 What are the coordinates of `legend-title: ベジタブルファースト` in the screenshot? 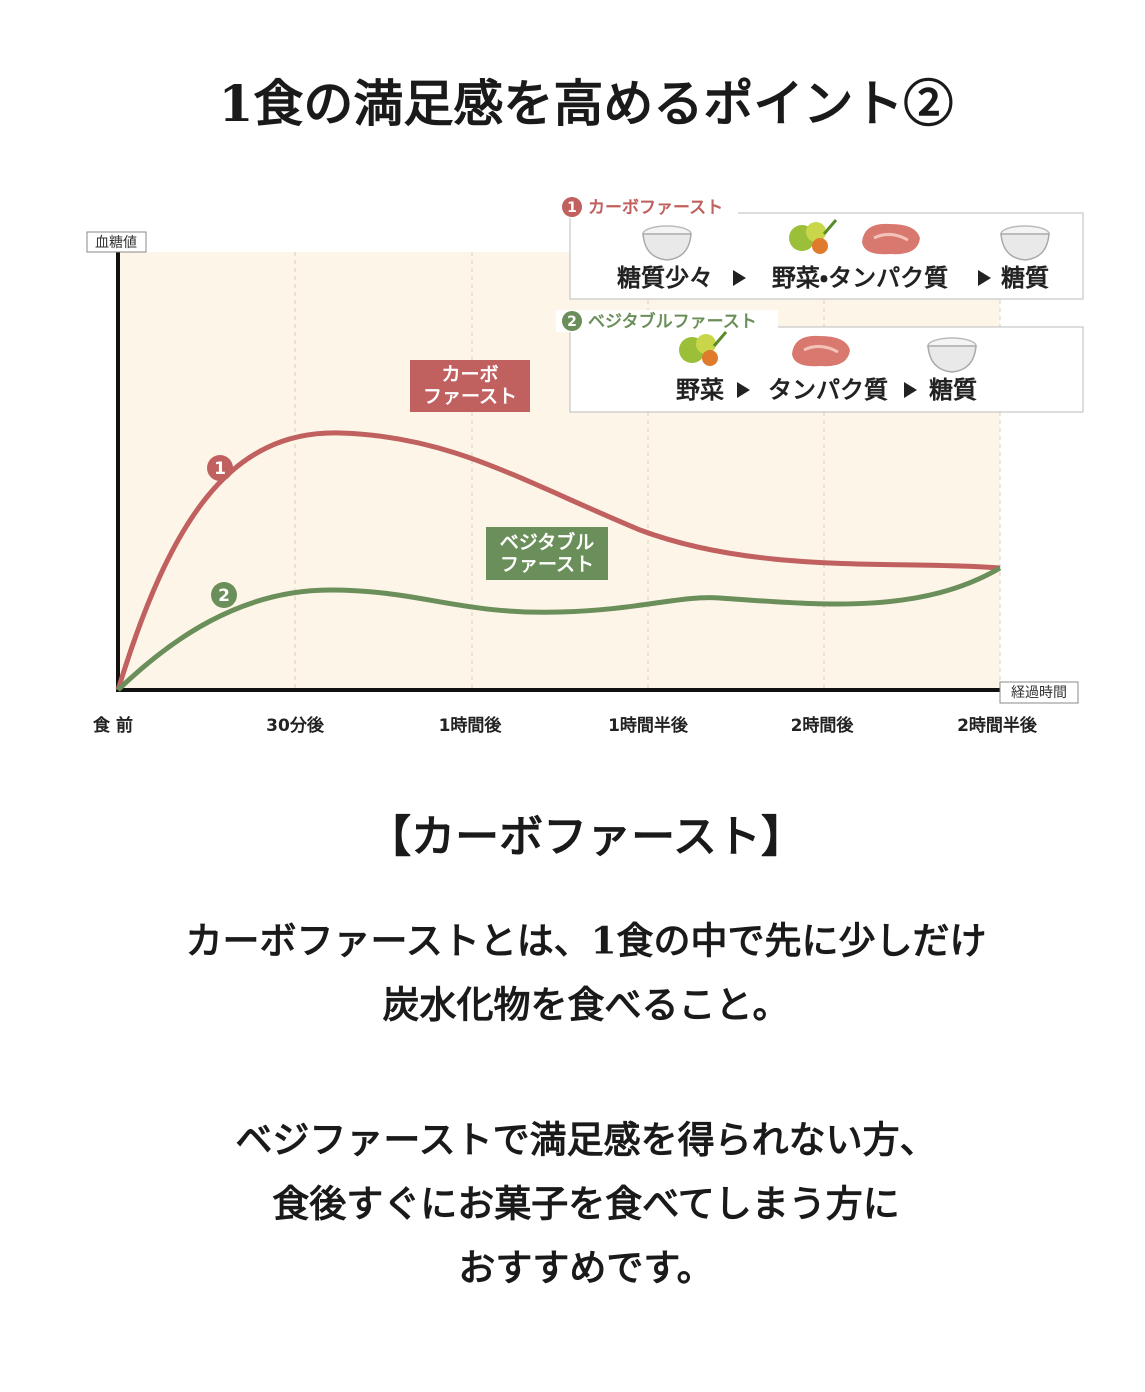 It's located at (672, 321).